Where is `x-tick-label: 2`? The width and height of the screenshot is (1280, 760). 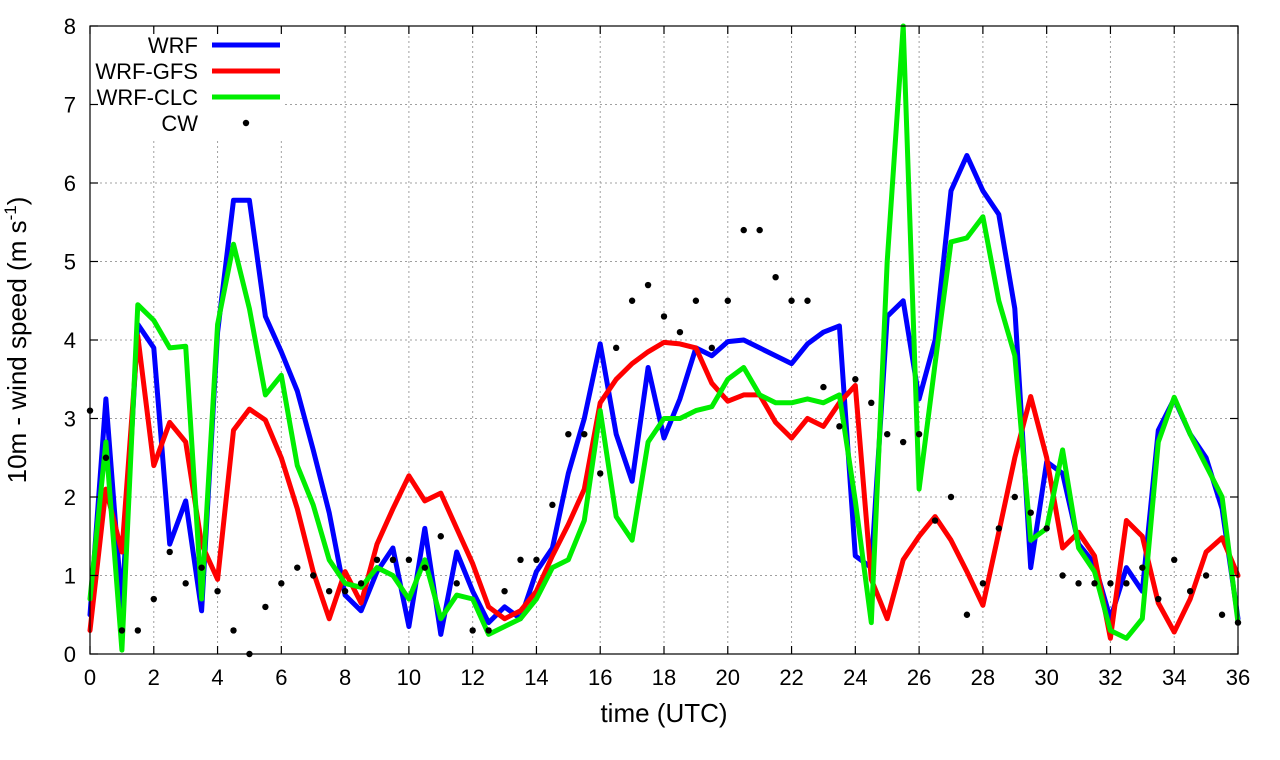
x-tick-label: 2 is located at coordinates (154, 677).